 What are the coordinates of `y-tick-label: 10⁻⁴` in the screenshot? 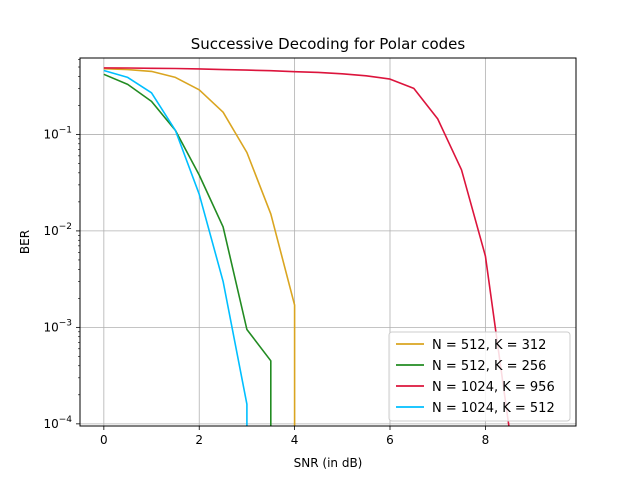 It's located at (57, 423).